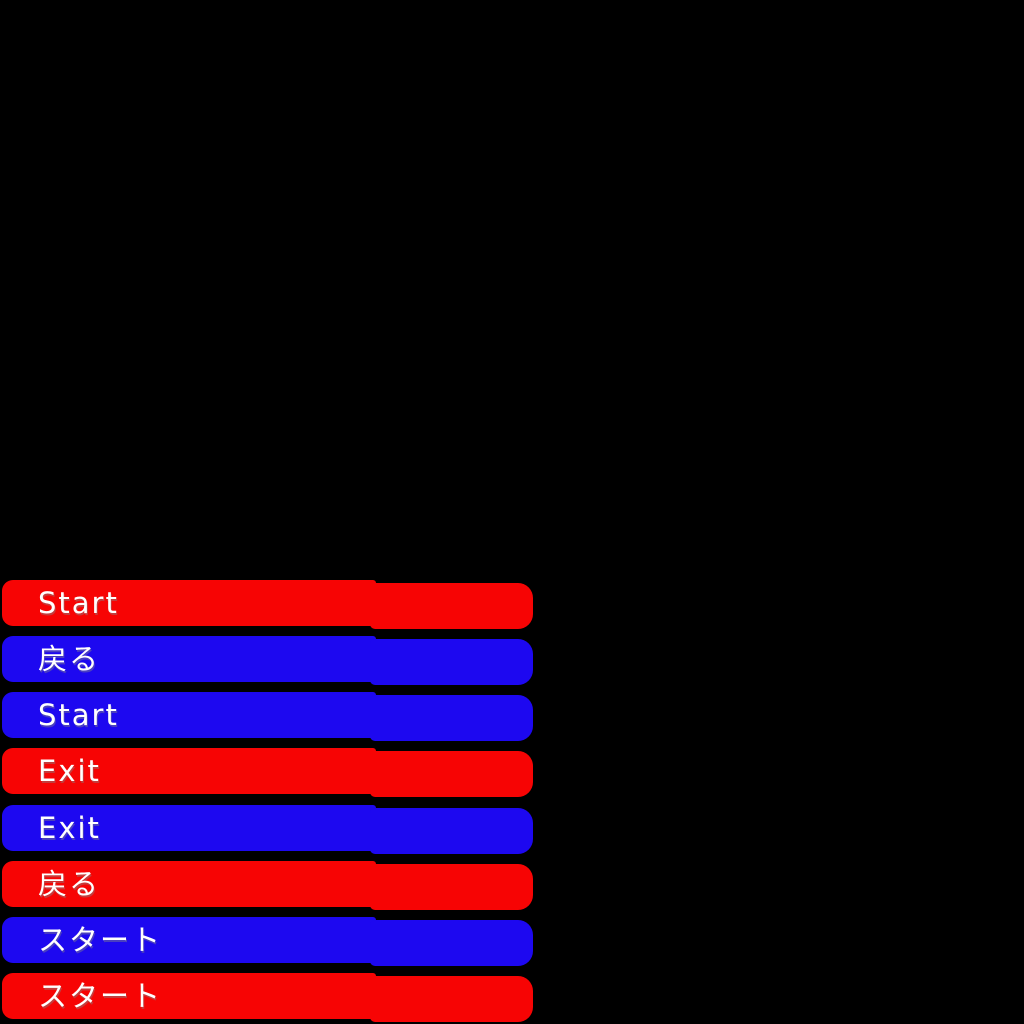  I want to click on exit-button-red: Exit, so click(267, 772).